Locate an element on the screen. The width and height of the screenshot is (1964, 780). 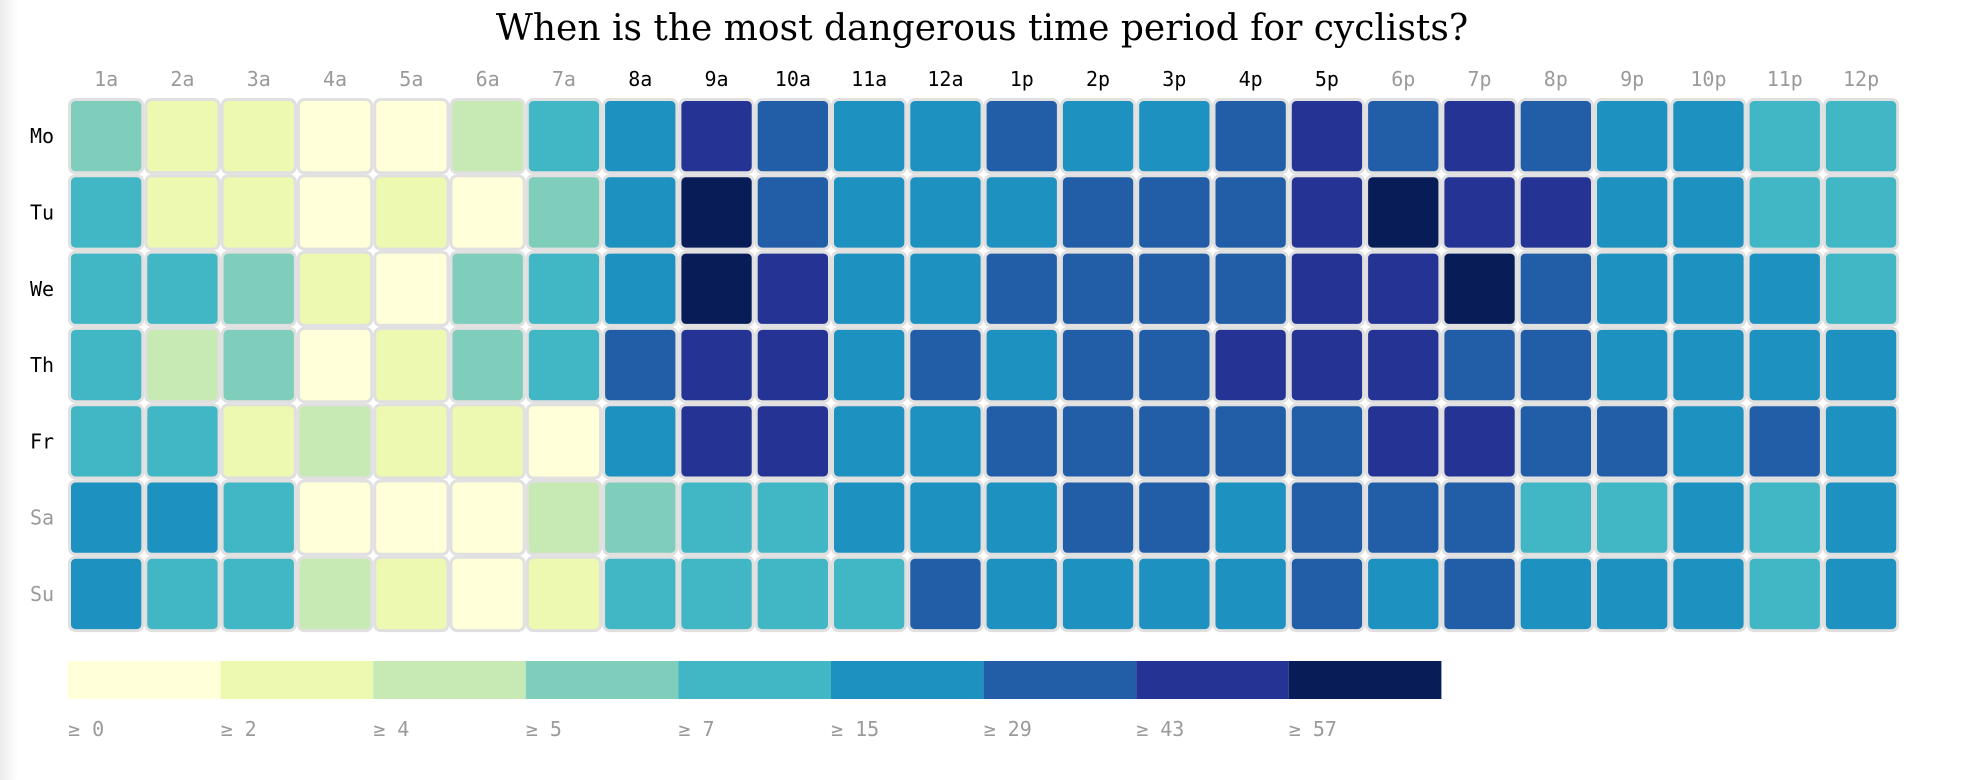
heatmap-cell-su-8p is located at coordinates (1555, 594).